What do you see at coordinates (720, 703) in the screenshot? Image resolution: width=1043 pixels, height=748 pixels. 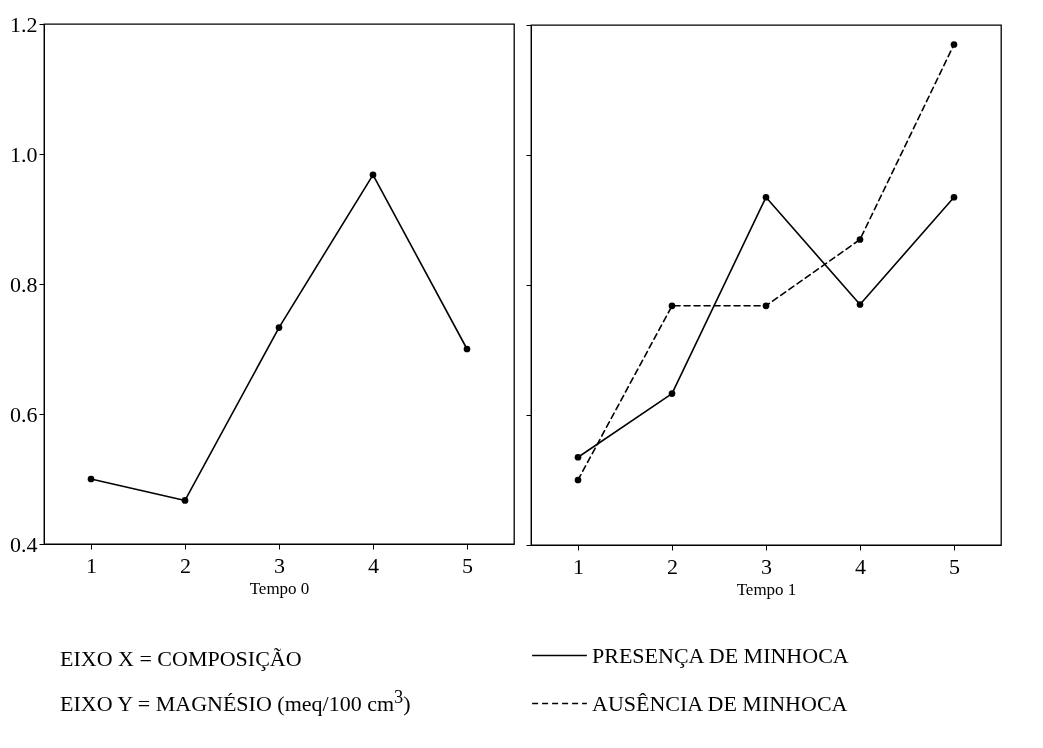 I see `legend-label: AUSÊNCIA DE MINHOCA` at bounding box center [720, 703].